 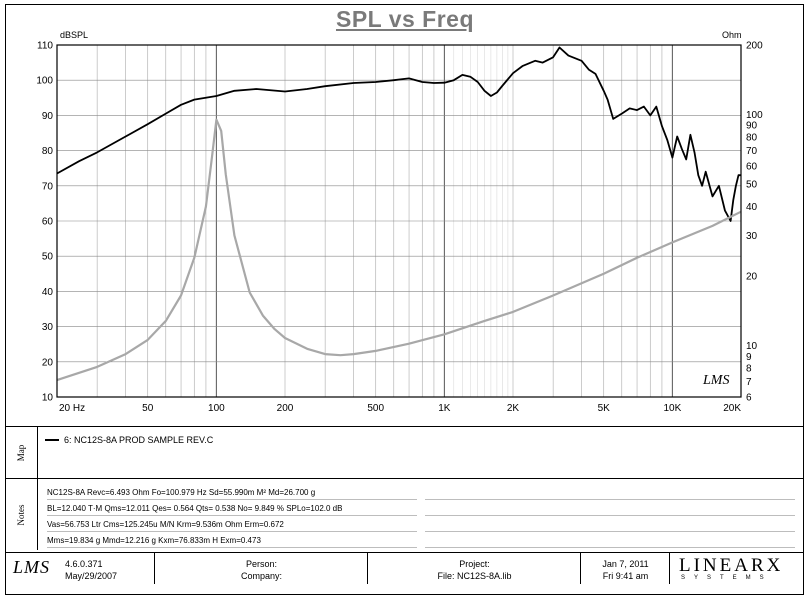 I want to click on x-tick-label: 100, so click(x=216, y=408).